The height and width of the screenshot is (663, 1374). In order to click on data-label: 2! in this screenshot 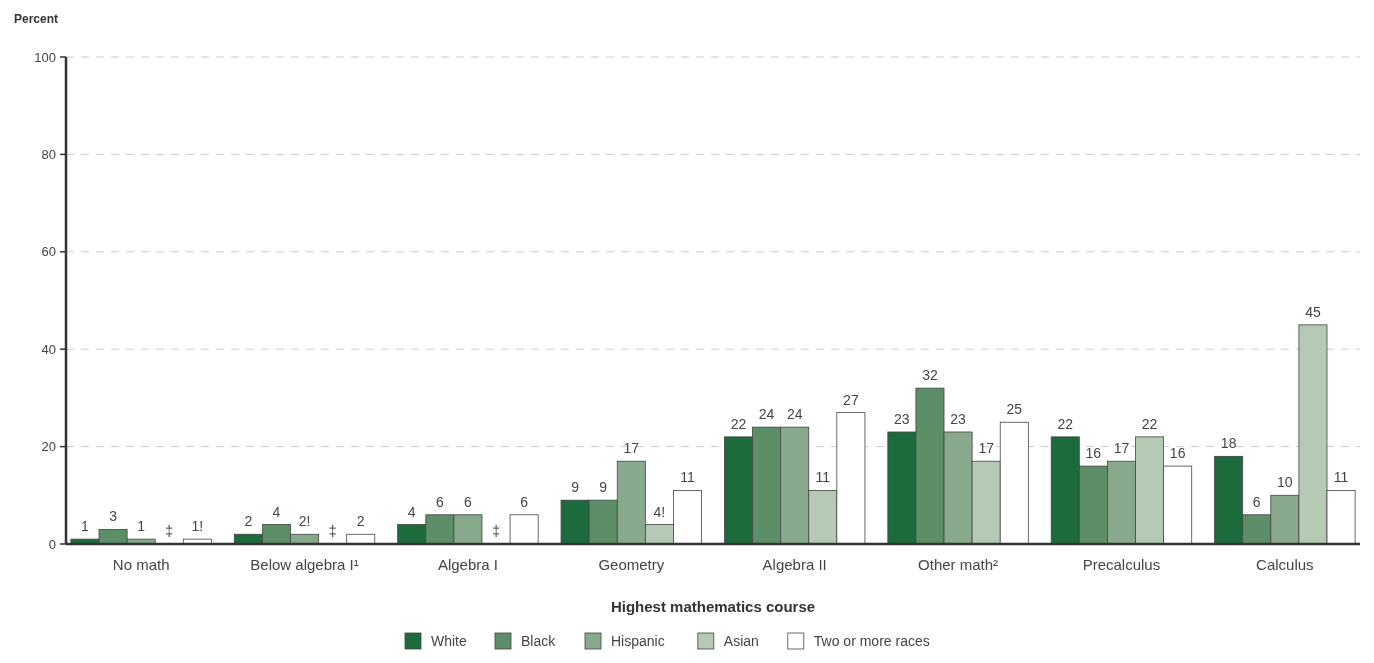, I will do `click(304, 521)`.